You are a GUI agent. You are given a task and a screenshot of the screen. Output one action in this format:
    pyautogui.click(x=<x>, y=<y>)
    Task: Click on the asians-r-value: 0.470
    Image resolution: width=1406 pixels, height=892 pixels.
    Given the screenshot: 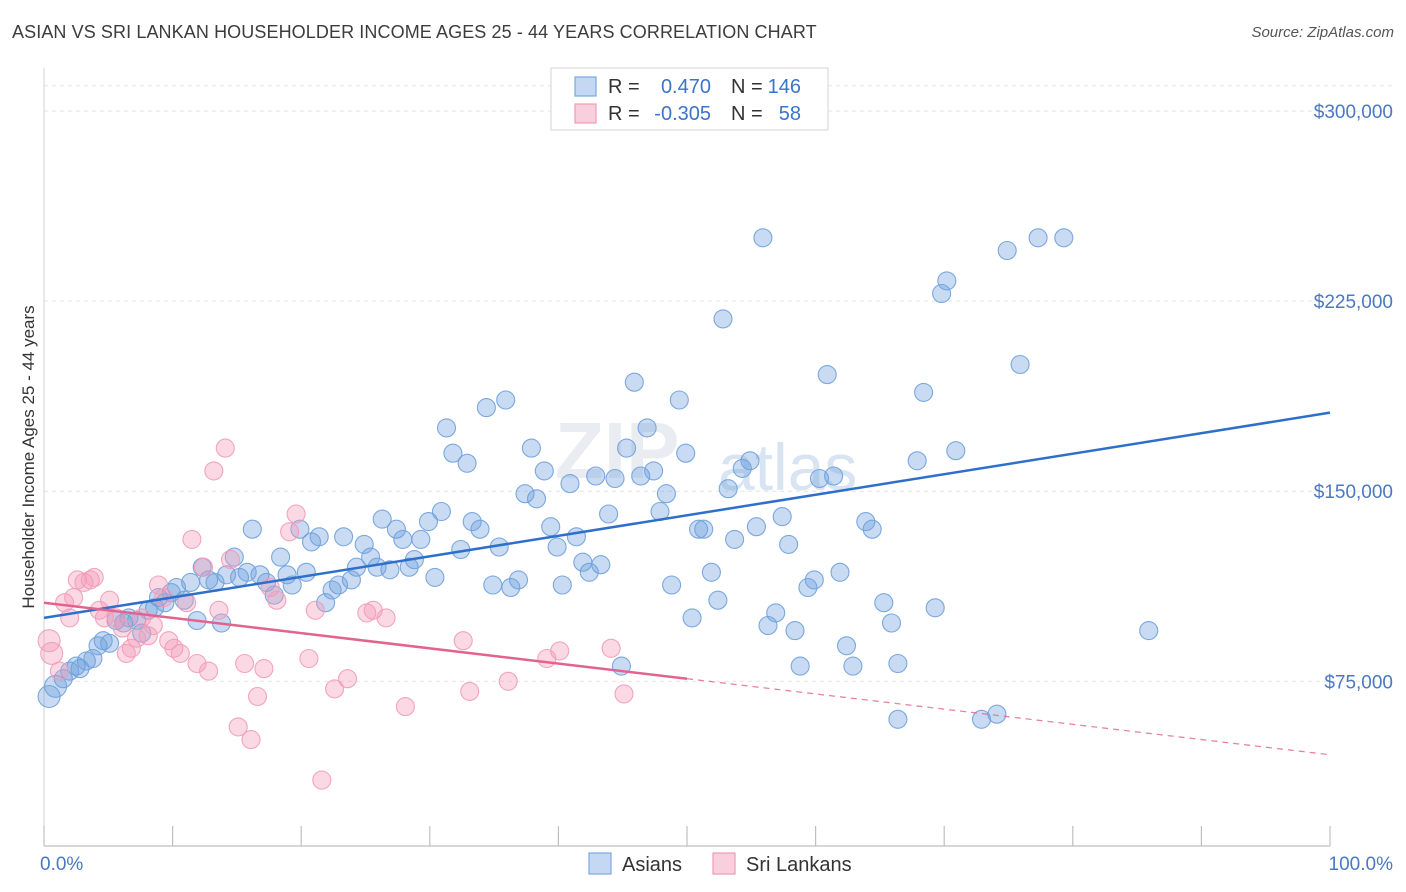 What is the action you would take?
    pyautogui.click(x=686, y=87)
    